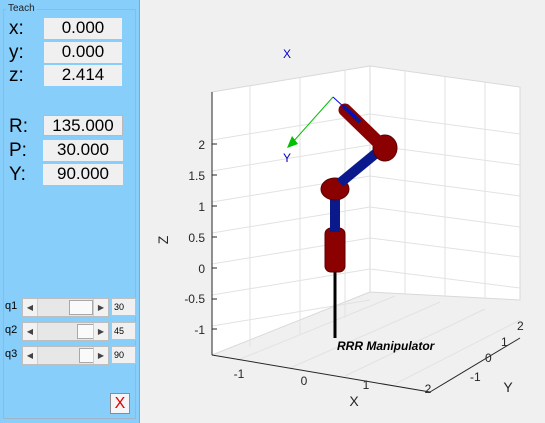 The width and height of the screenshot is (545, 423). What do you see at coordinates (18, 126) in the screenshot?
I see `roll-label: R:` at bounding box center [18, 126].